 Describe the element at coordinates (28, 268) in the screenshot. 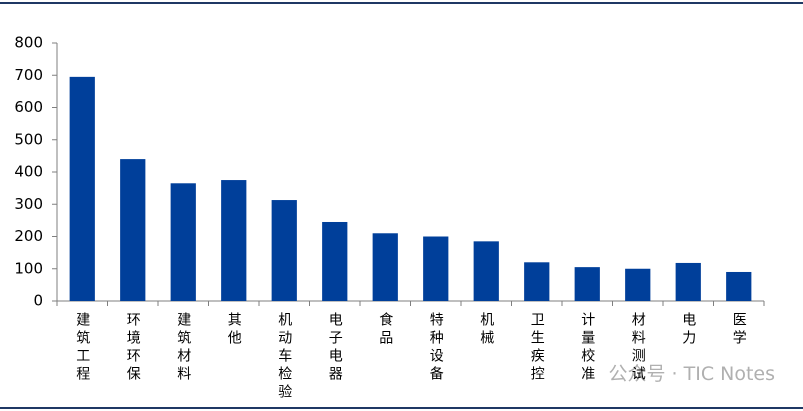

I see `y-tick-label: 100` at that location.